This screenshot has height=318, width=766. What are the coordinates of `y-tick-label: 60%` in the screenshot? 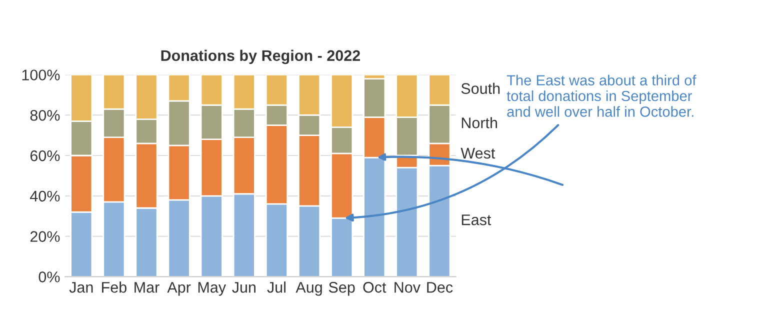 It's located at (45, 156).